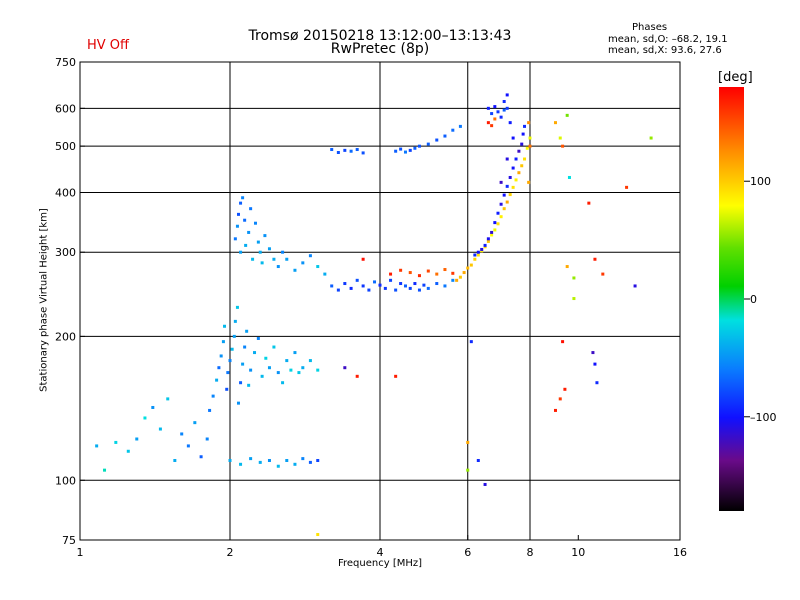 The image size is (800, 600). Describe the element at coordinates (578, 552) in the screenshot. I see `x-tick-label: 10` at that location.